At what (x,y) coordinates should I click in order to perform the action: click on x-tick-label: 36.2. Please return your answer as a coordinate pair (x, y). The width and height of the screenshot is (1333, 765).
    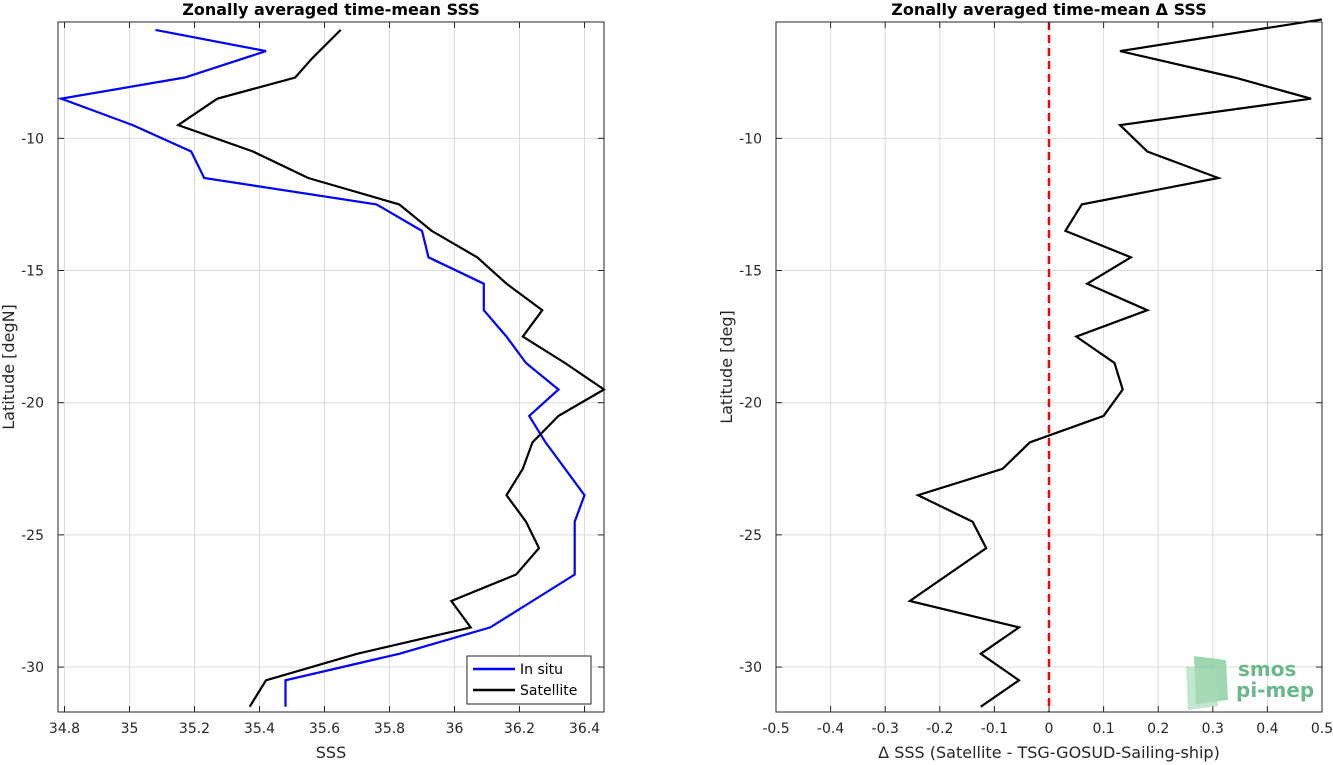
    Looking at the image, I should click on (519, 729).